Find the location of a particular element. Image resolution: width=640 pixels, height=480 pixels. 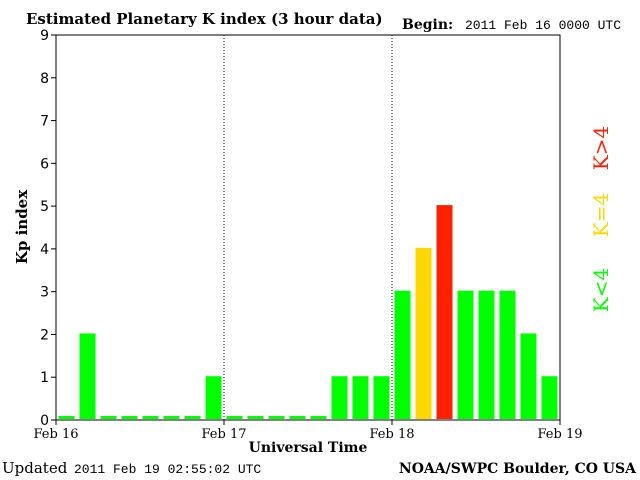

x-tick-label: Feb 19 is located at coordinates (560, 434).